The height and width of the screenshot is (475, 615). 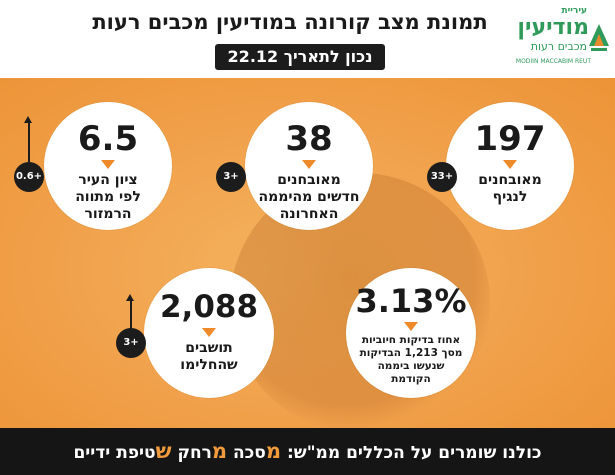 What do you see at coordinates (510, 188) in the screenshot?
I see `stat-label: מאובחנים לנגיף` at bounding box center [510, 188].